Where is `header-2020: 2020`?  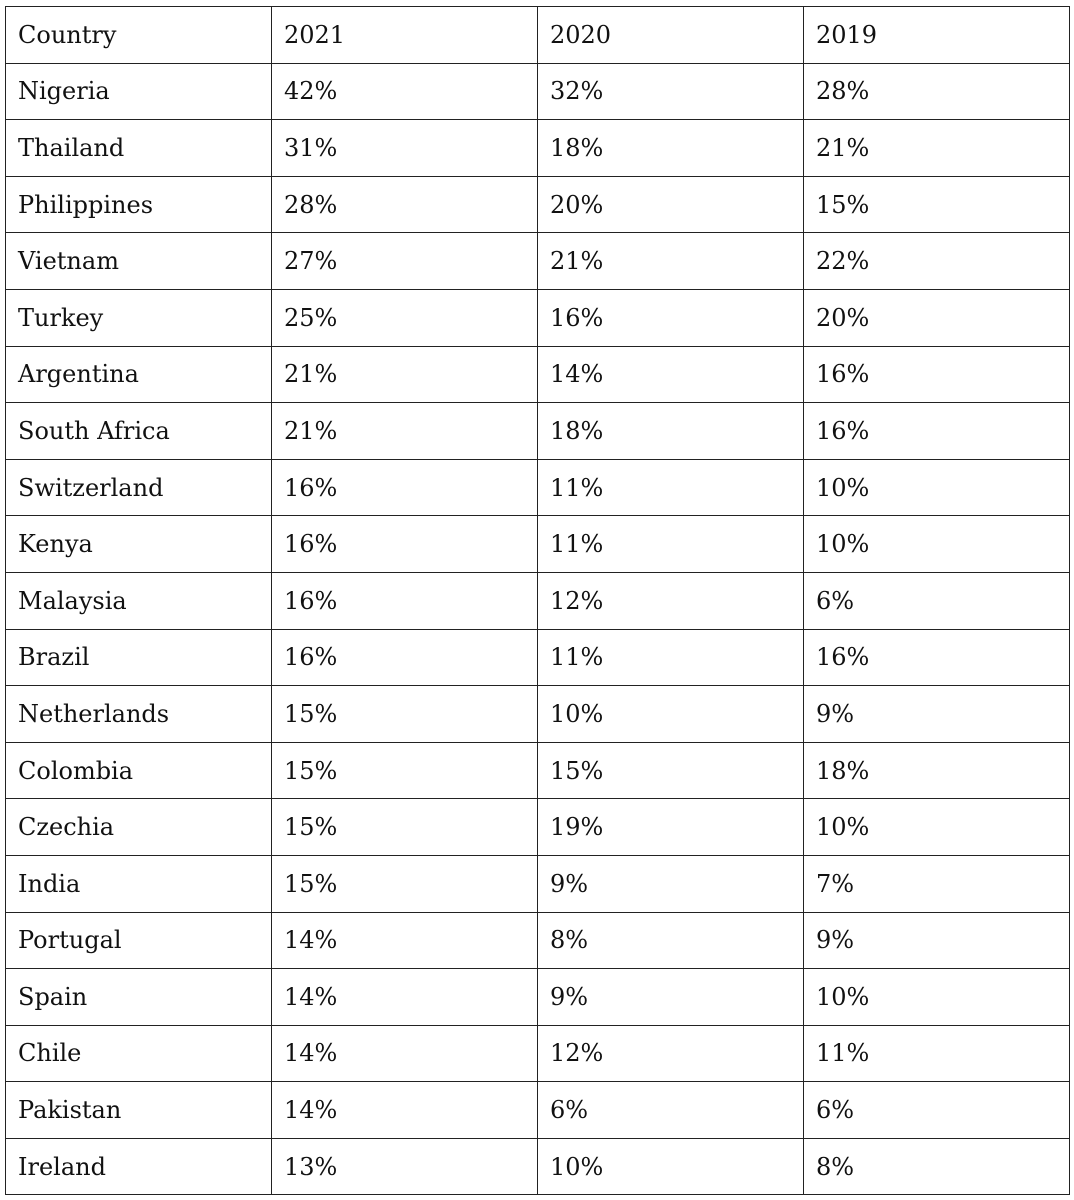
header-2020: 2020 is located at coordinates (670, 35).